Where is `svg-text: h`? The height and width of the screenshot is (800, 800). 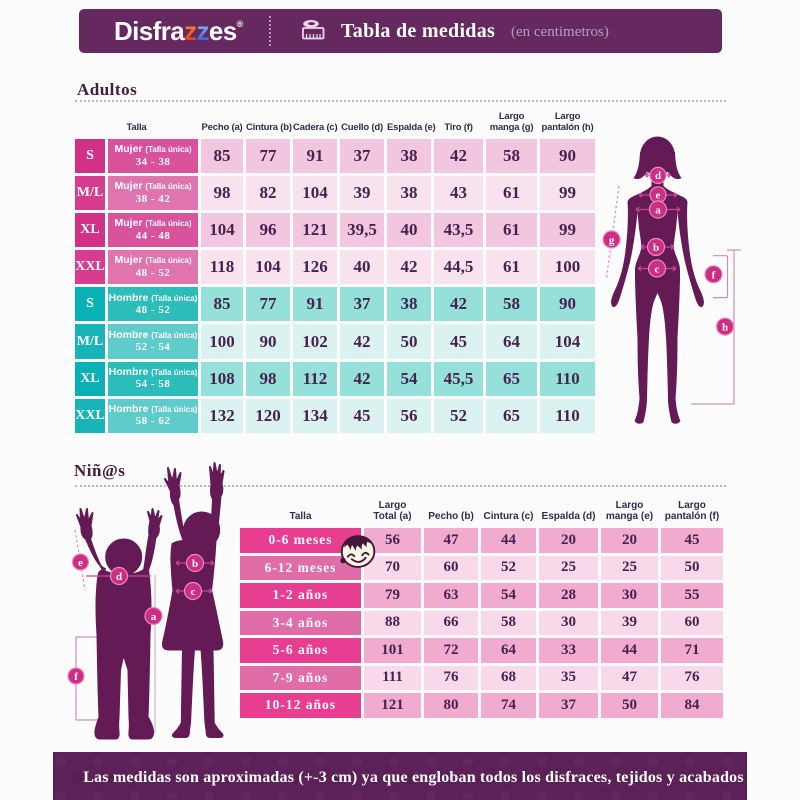 svg-text: h is located at coordinates (725, 328).